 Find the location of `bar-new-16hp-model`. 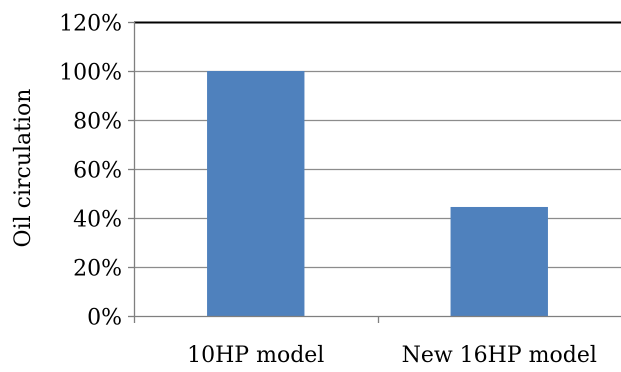

bar-new-16hp-model is located at coordinates (499, 261).